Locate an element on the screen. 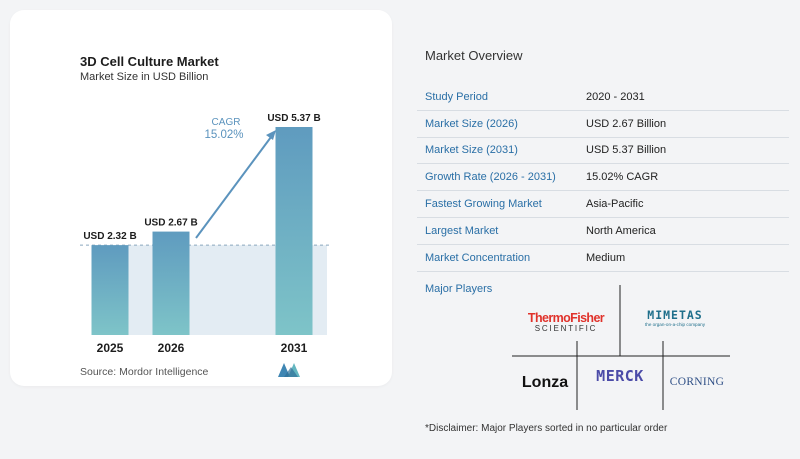 Image resolution: width=800 pixels, height=459 pixels. chart-title: 3D Cell Culture Market is located at coordinates (149, 61).